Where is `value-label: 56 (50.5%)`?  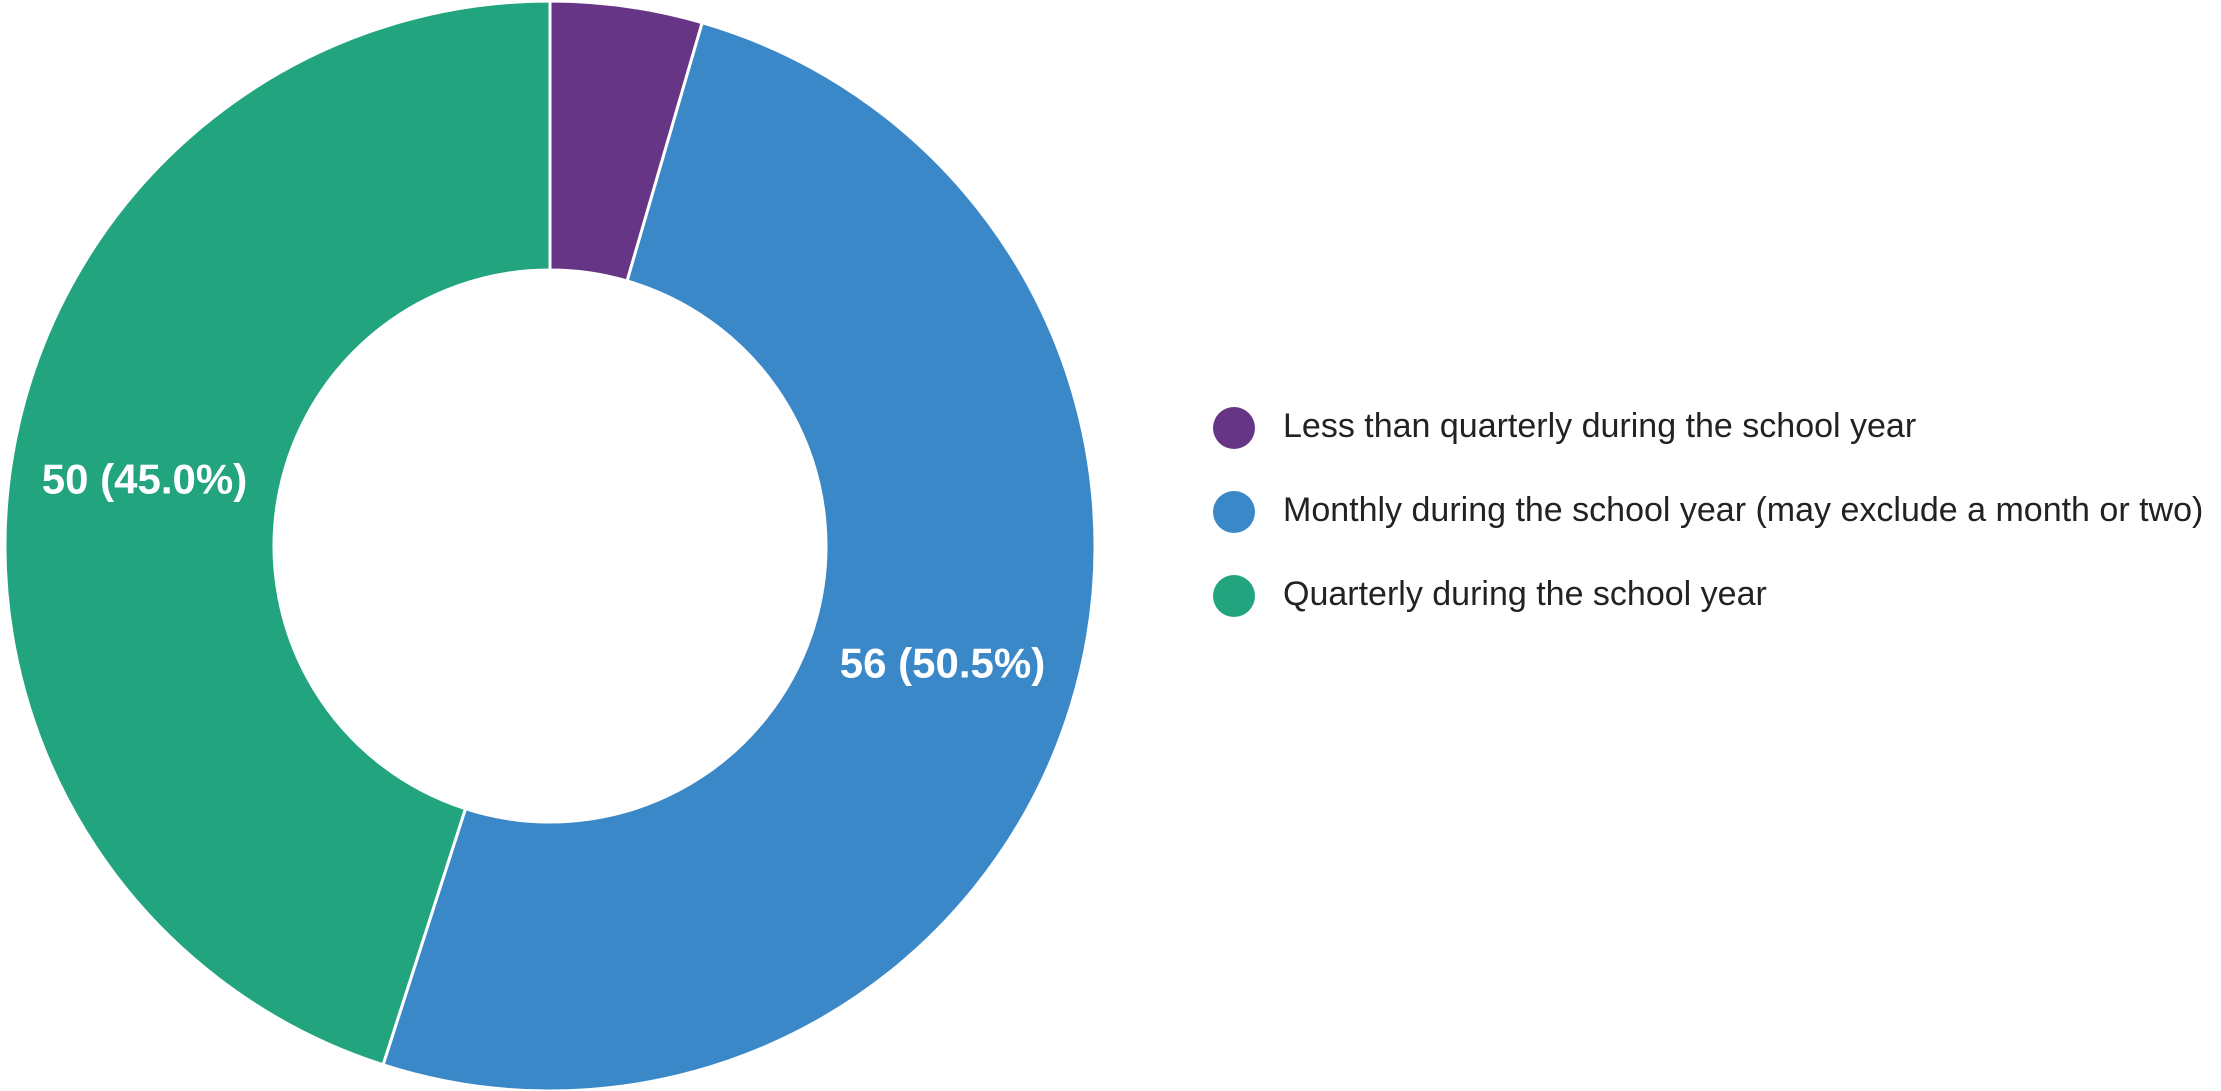 value-label: 56 (50.5%) is located at coordinates (942, 662).